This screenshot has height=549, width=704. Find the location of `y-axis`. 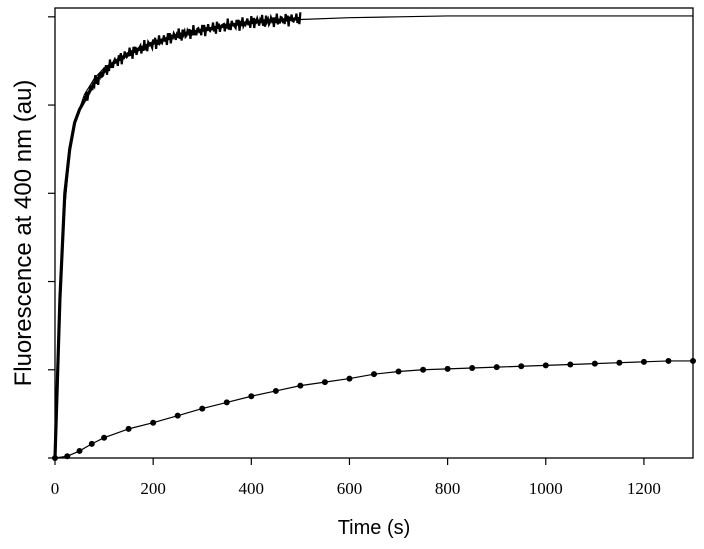

y-axis is located at coordinates (51, 237).